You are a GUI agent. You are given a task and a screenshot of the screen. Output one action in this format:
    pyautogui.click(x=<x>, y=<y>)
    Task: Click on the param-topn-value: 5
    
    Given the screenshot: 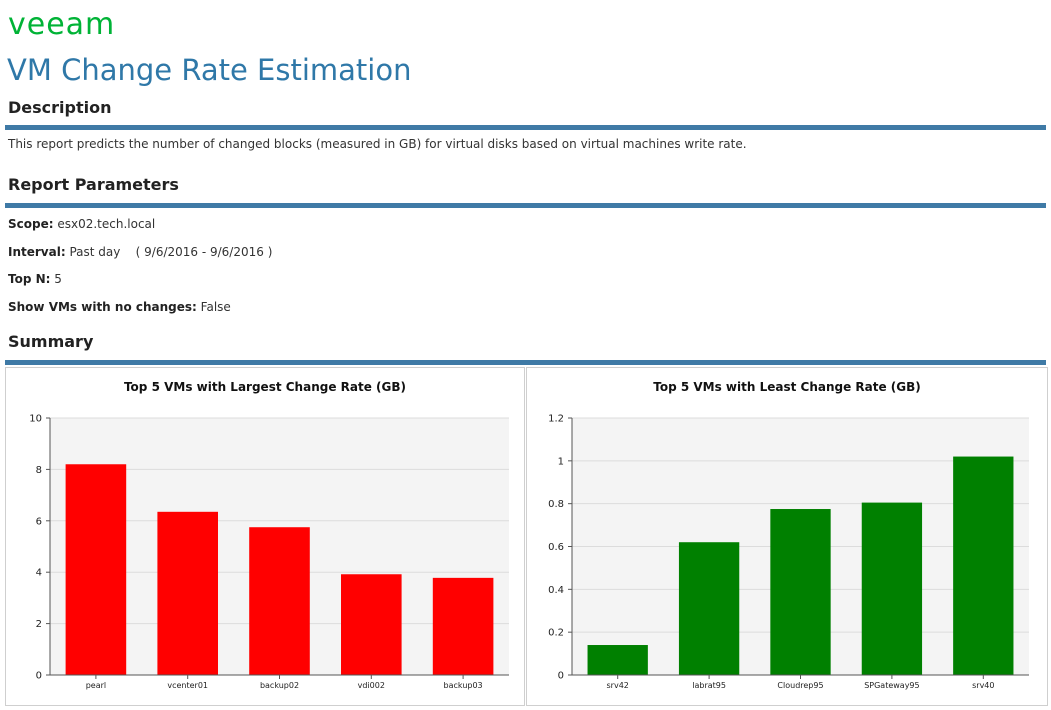 What is the action you would take?
    pyautogui.click(x=58, y=279)
    